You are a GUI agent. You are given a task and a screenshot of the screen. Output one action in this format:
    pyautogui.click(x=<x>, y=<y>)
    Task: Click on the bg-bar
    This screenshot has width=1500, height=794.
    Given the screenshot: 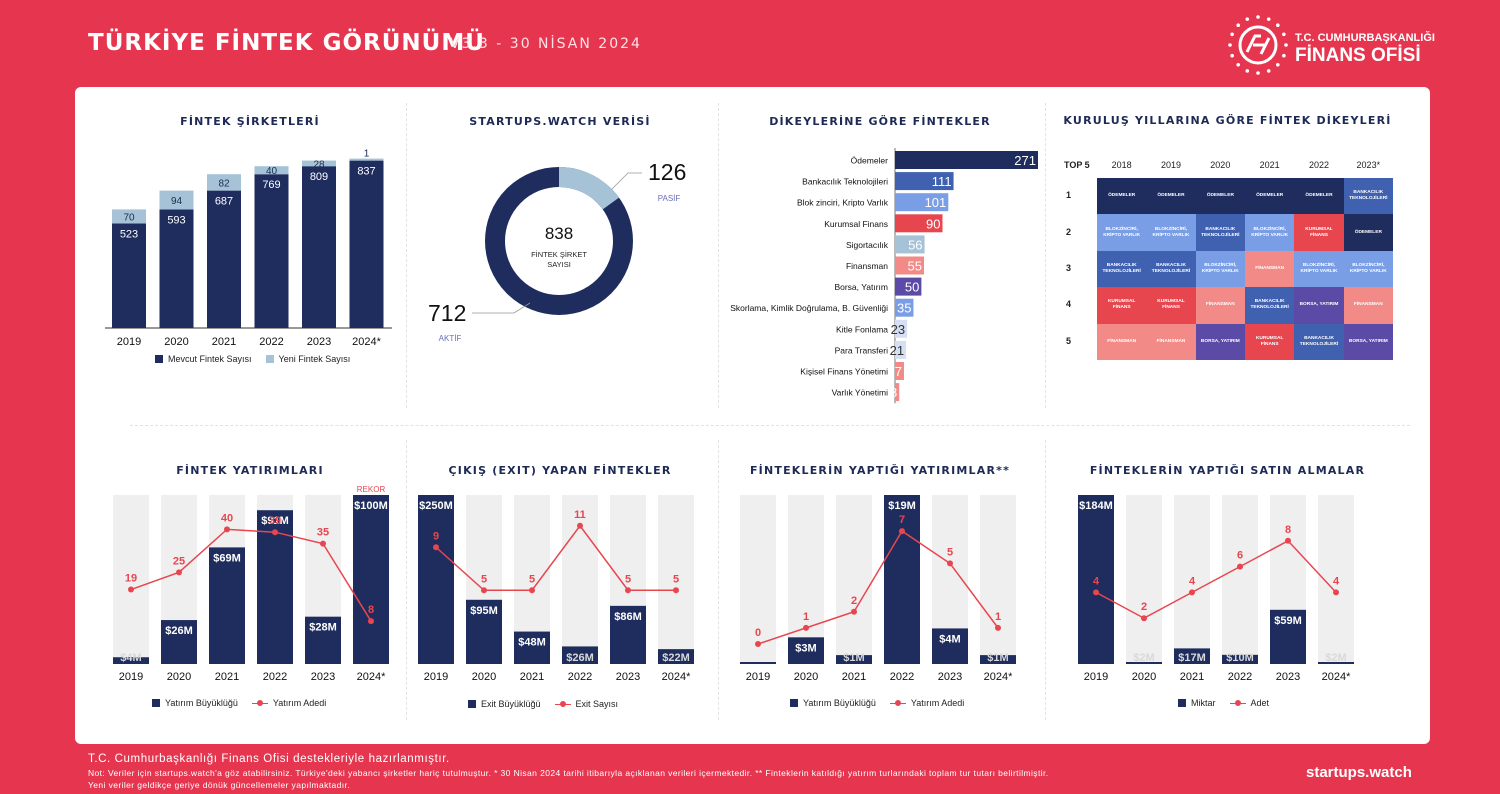 What is the action you would take?
    pyautogui.click(x=806, y=579)
    